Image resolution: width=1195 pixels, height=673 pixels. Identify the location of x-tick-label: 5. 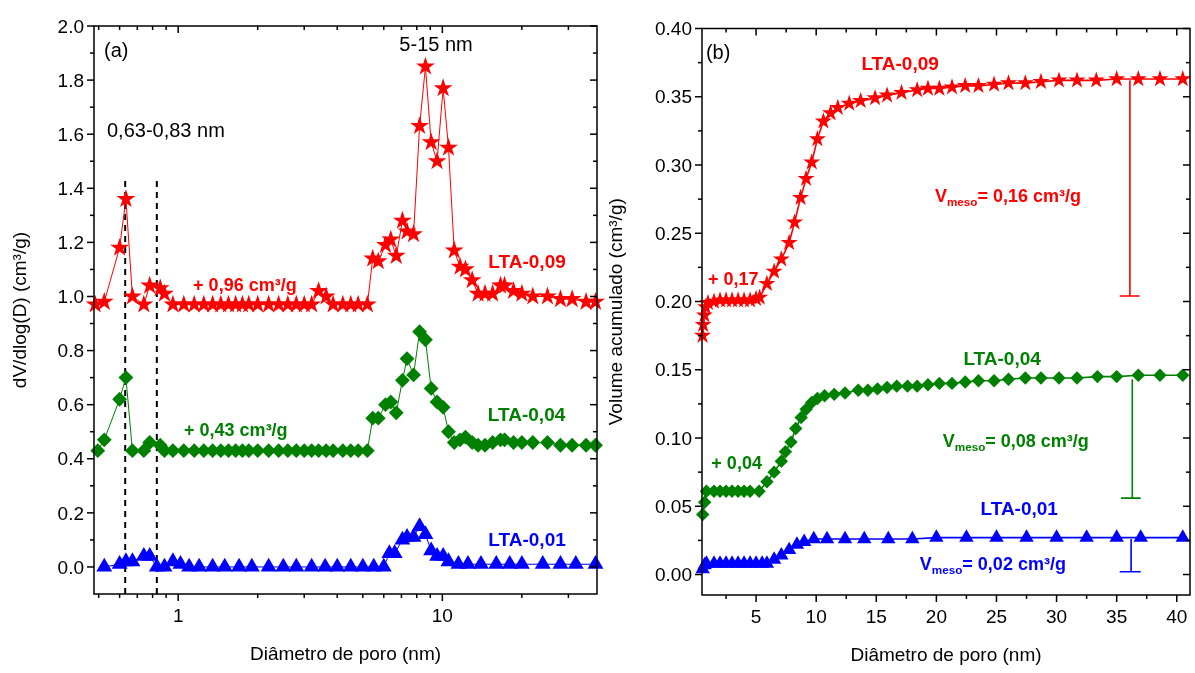
(756, 616).